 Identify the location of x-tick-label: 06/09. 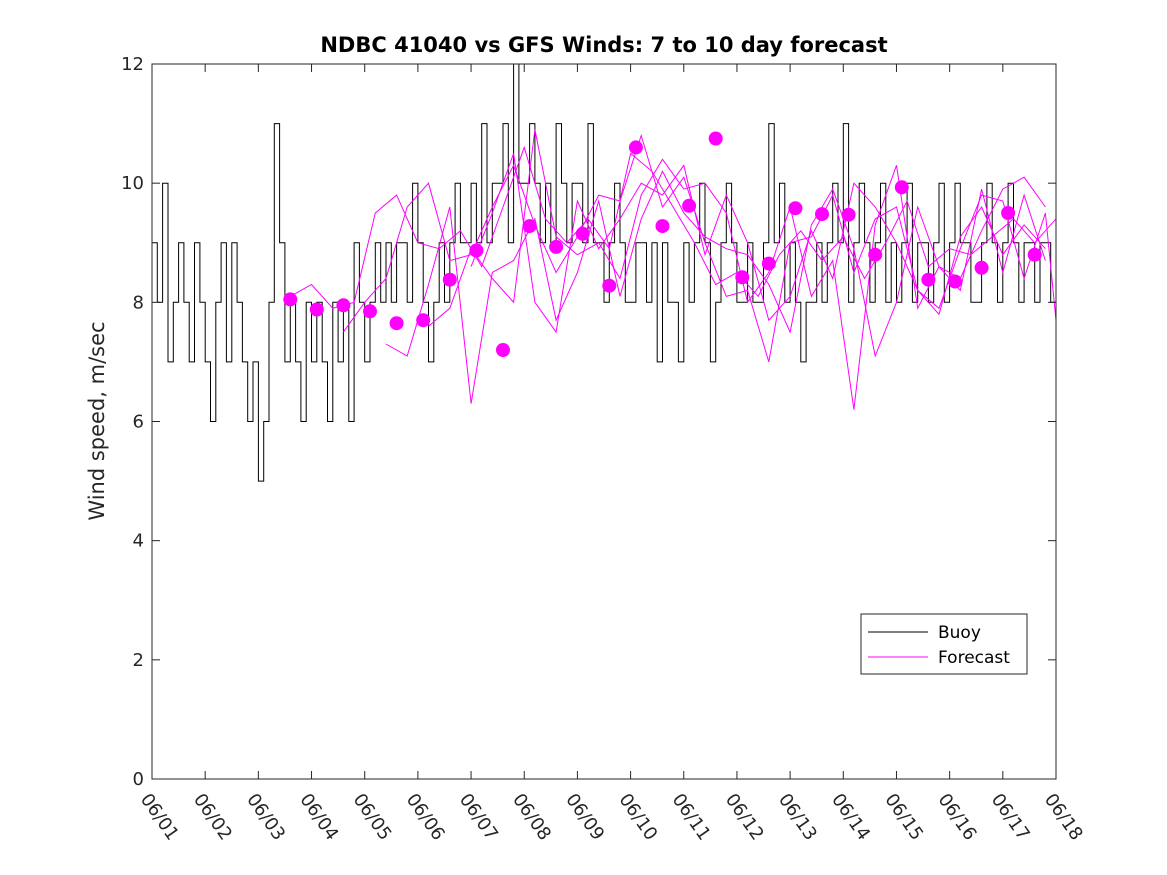
(584, 817).